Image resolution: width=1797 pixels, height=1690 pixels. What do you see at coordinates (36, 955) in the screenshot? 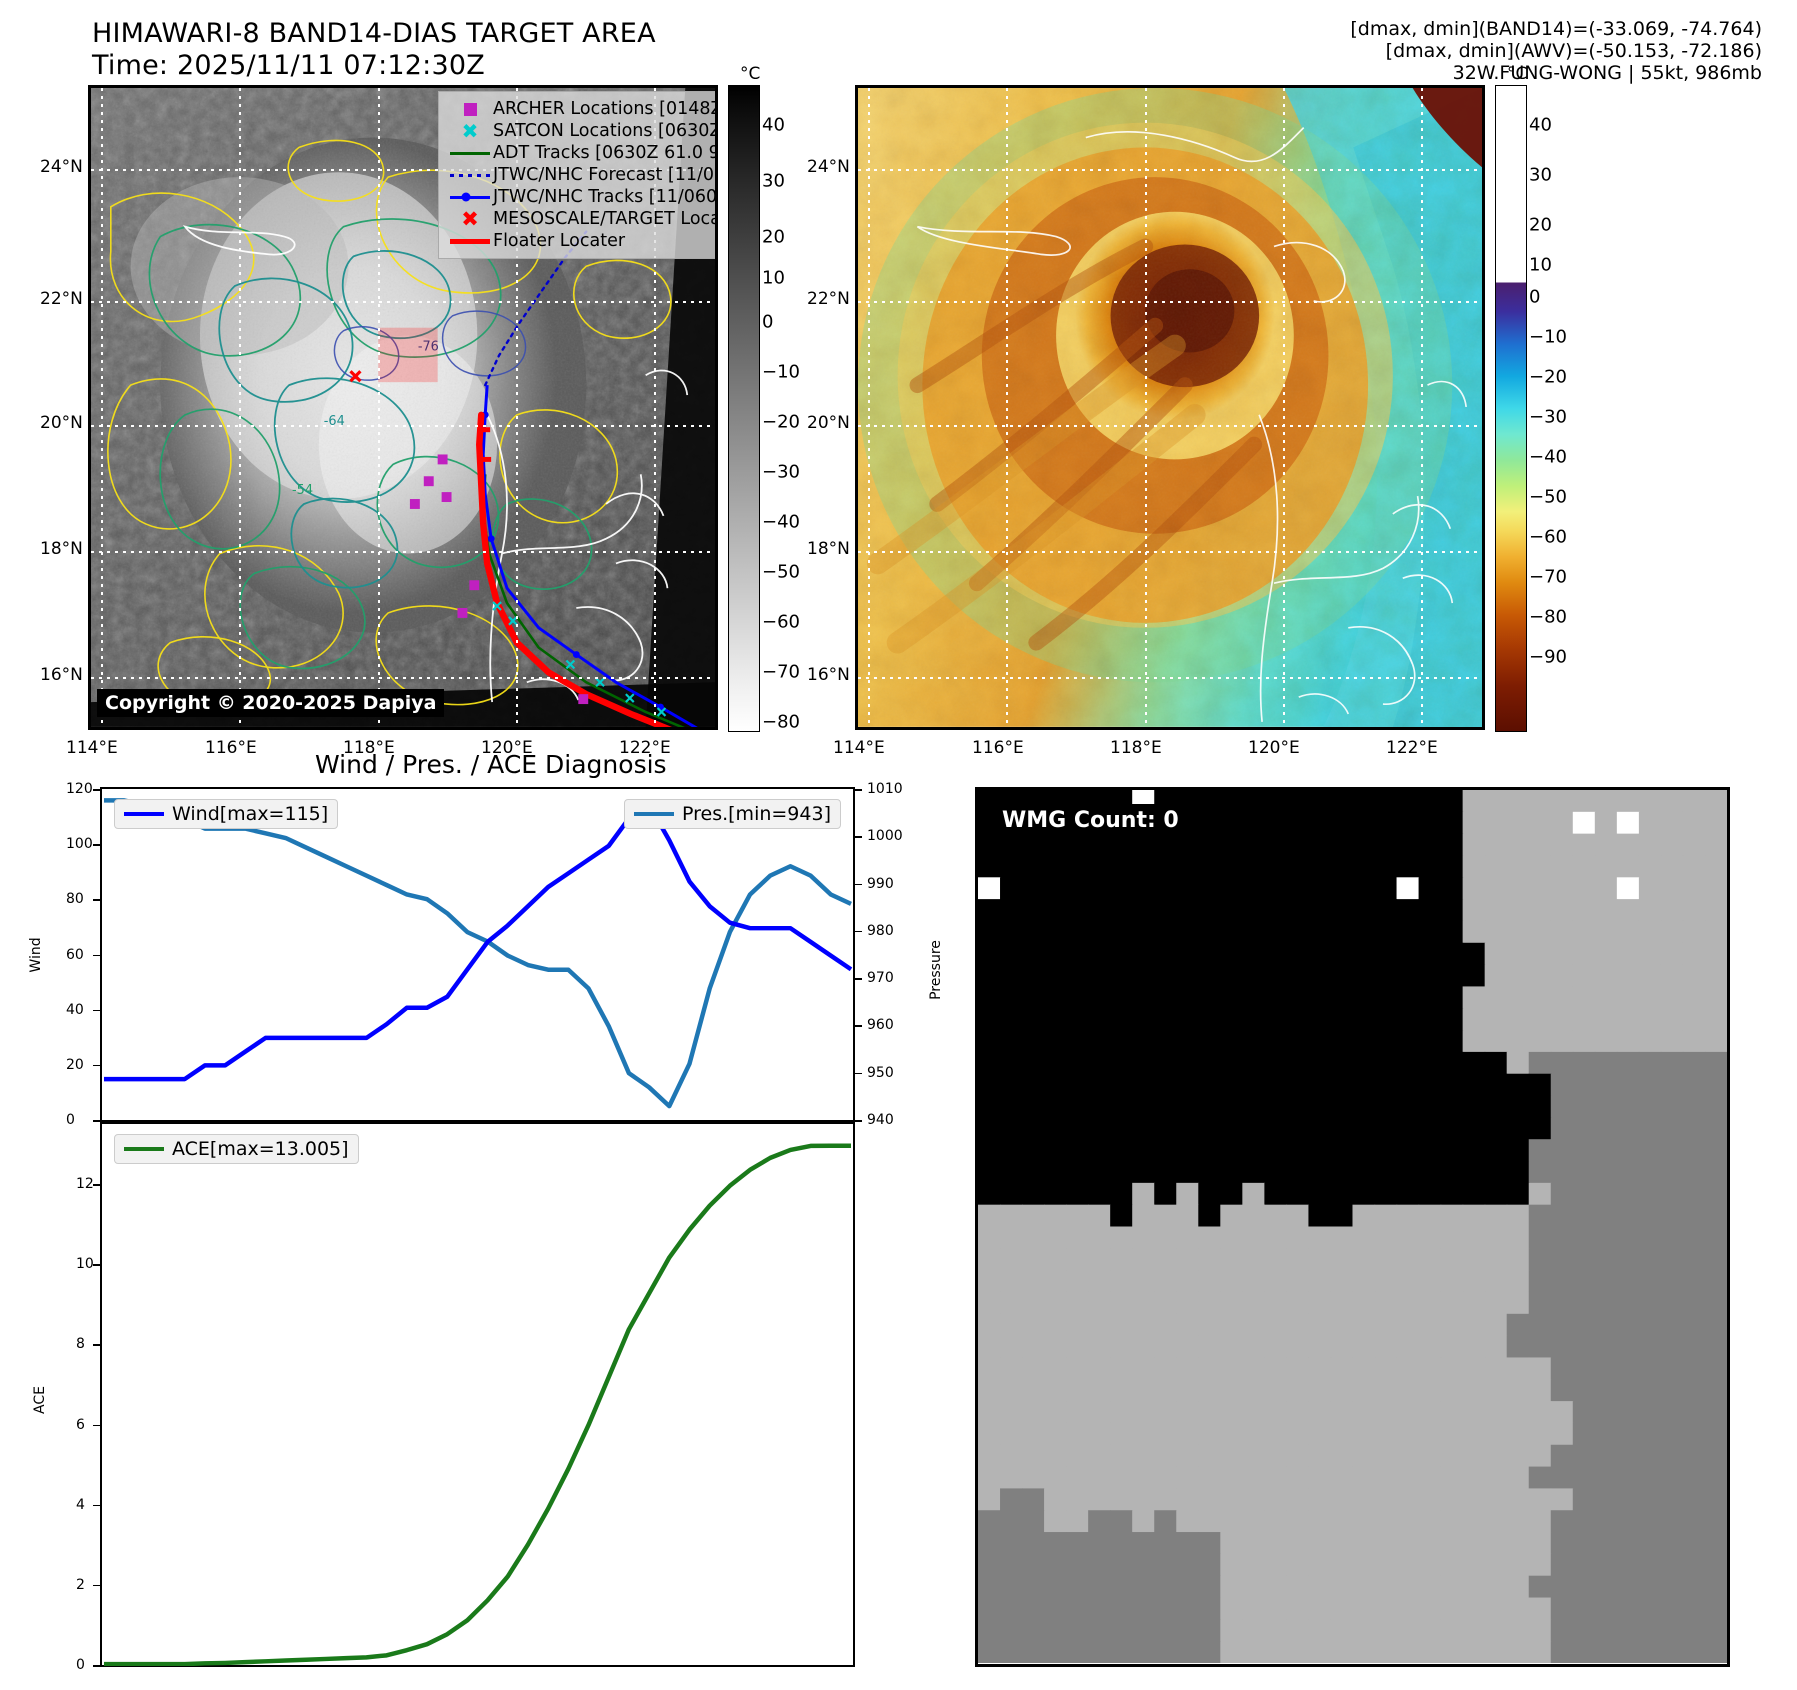
I see `wind-axis-label: Wind` at bounding box center [36, 955].